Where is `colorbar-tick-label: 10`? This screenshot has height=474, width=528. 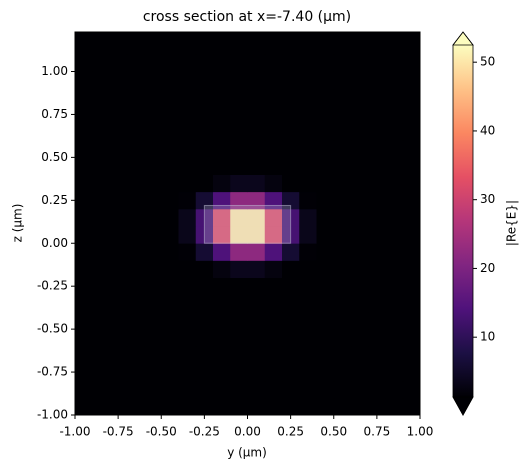
colorbar-tick-label: 10 is located at coordinates (487, 337).